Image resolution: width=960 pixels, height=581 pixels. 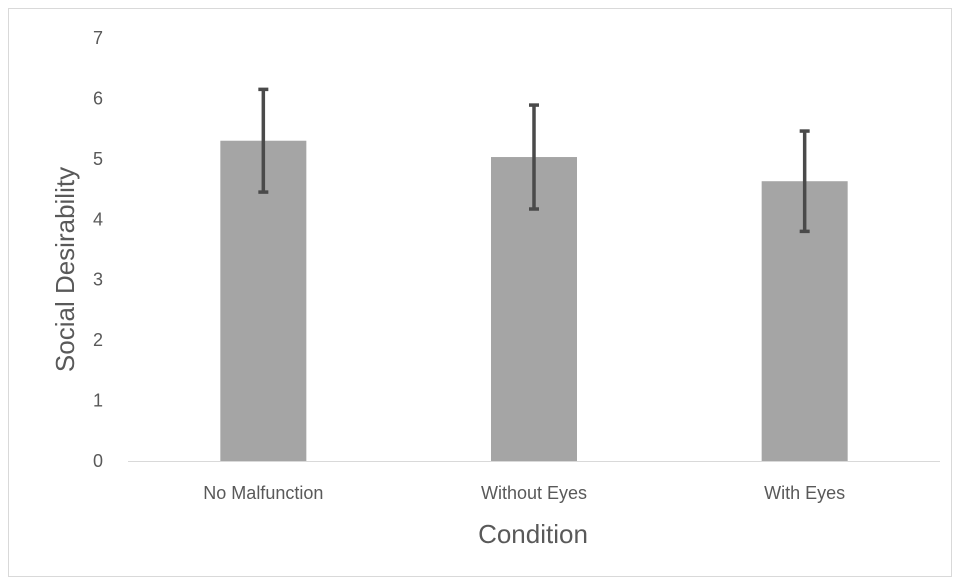 What do you see at coordinates (98, 98) in the screenshot?
I see `y-tick-label: 6` at bounding box center [98, 98].